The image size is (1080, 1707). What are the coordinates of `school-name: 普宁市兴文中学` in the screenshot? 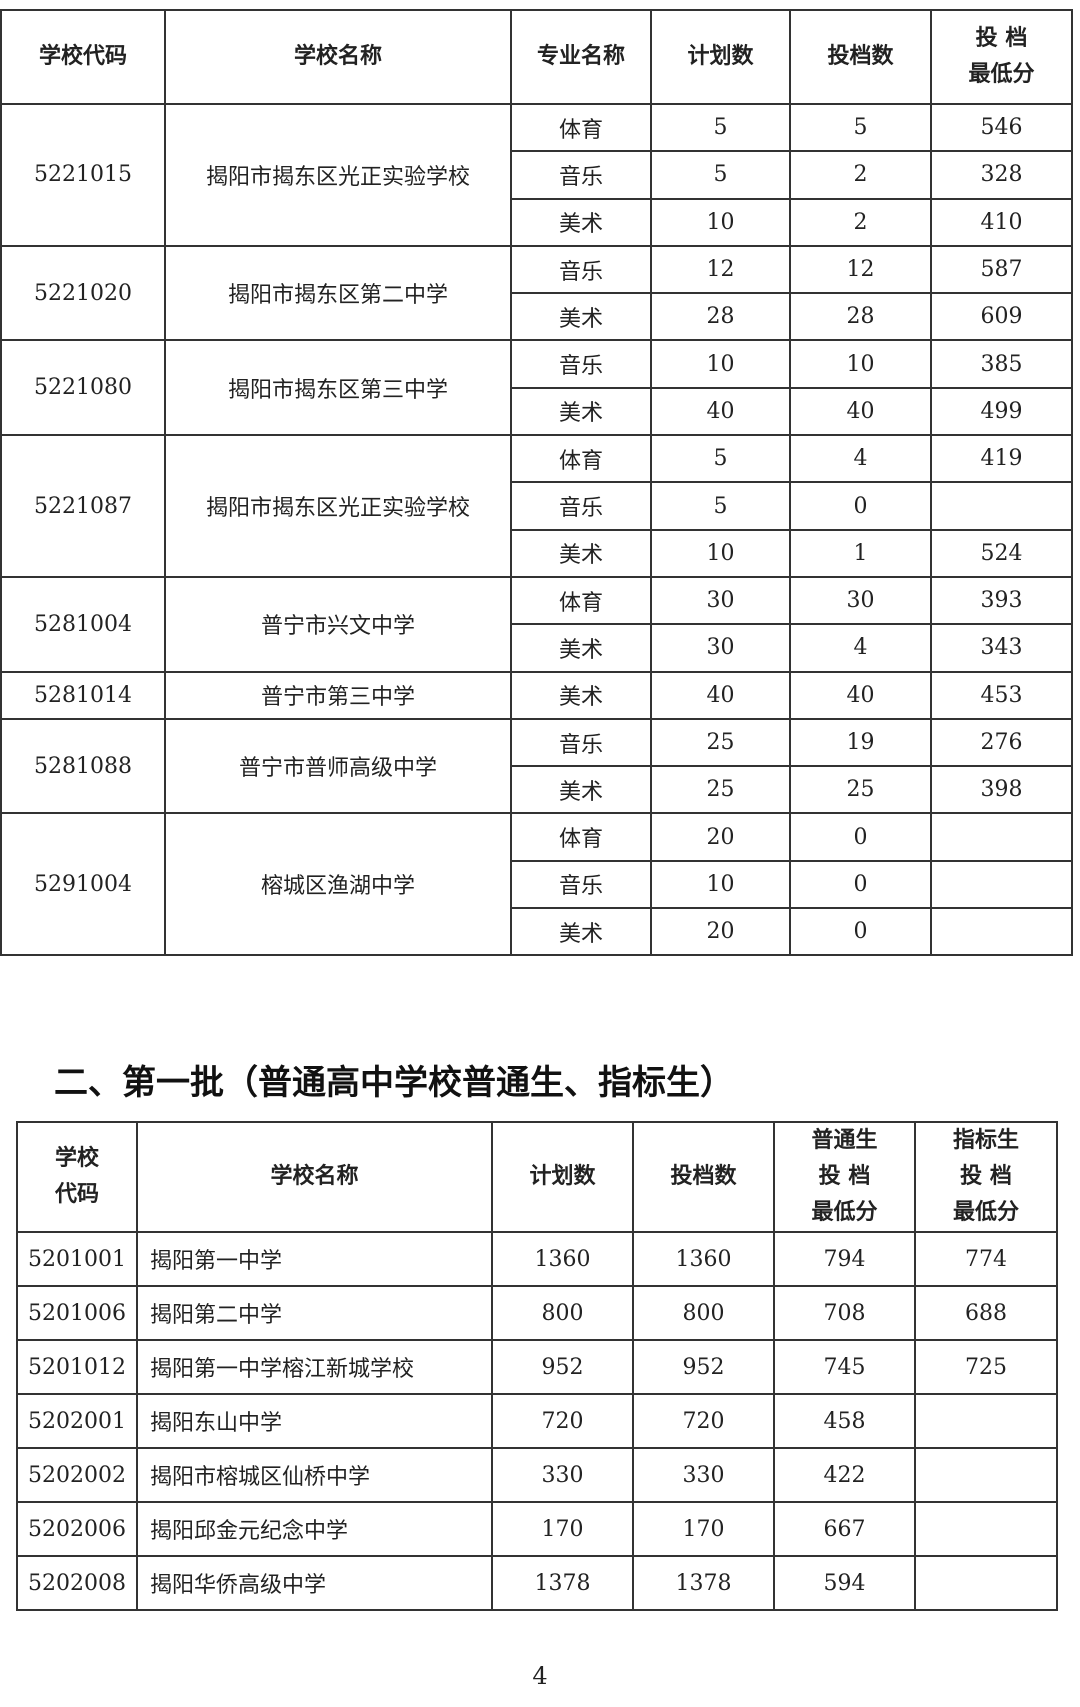 It's located at (338, 624).